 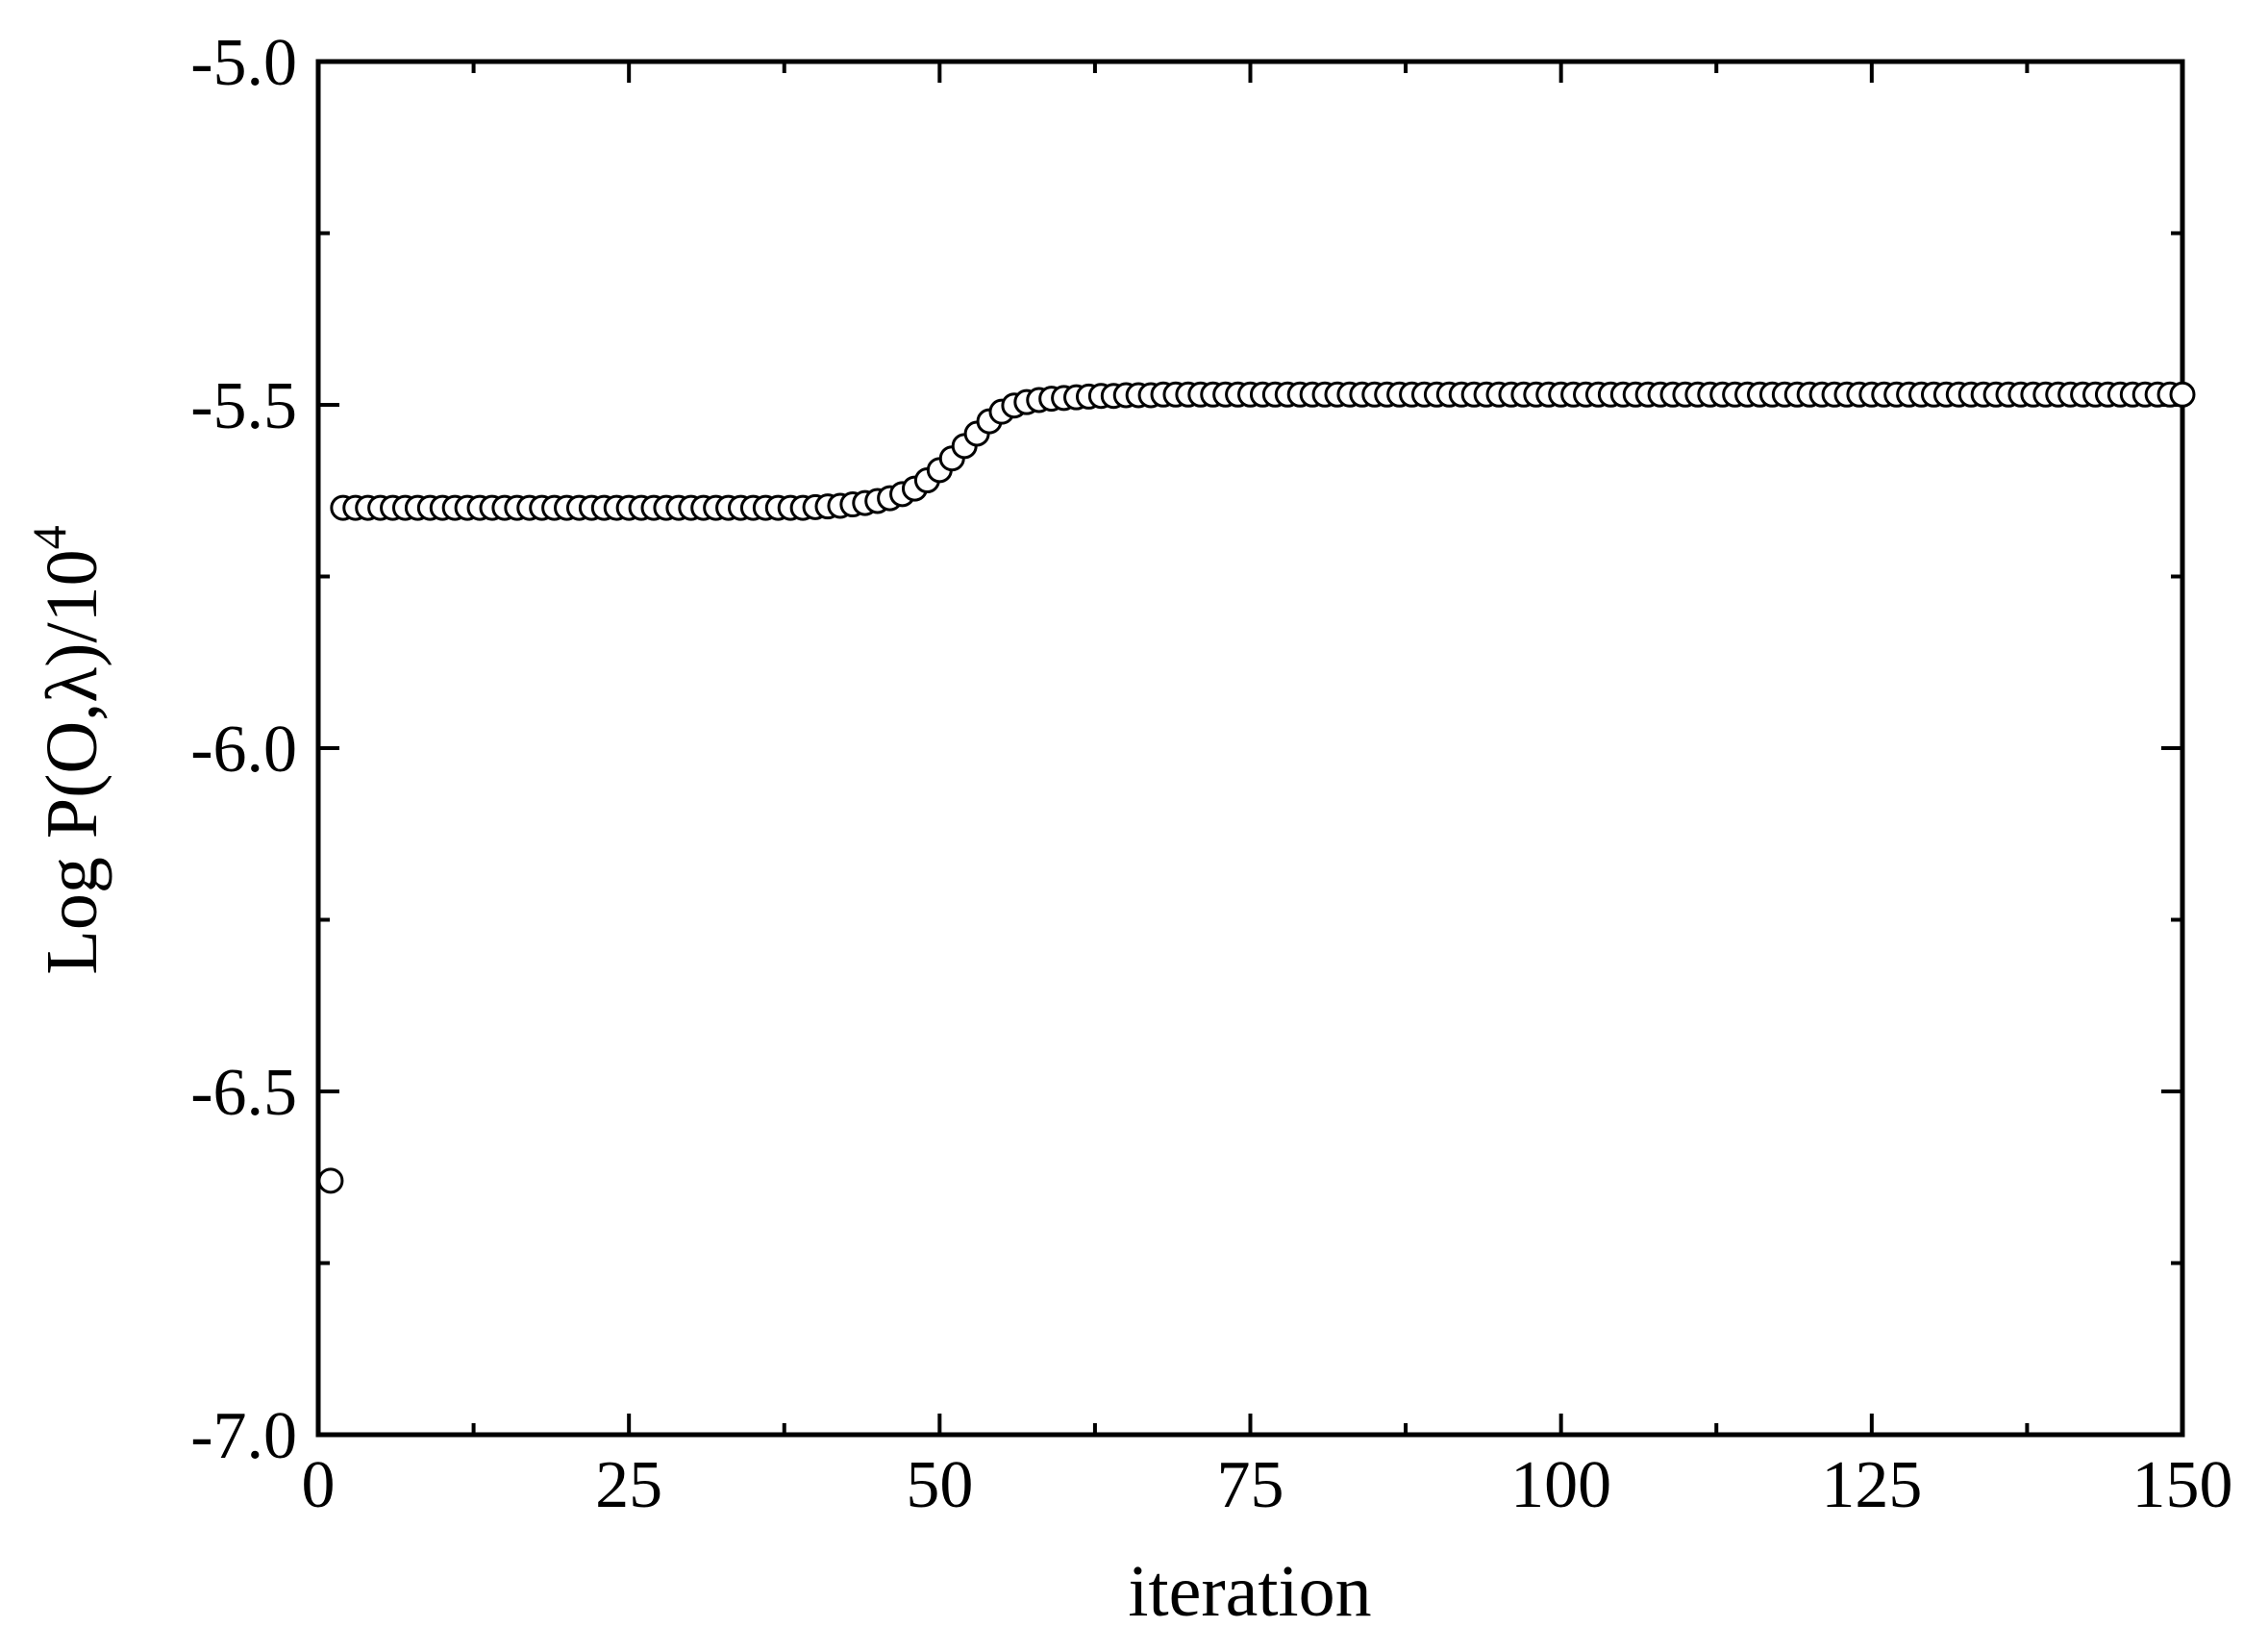 What do you see at coordinates (243, 1436) in the screenshot?
I see `y-tick-label: -7.0` at bounding box center [243, 1436].